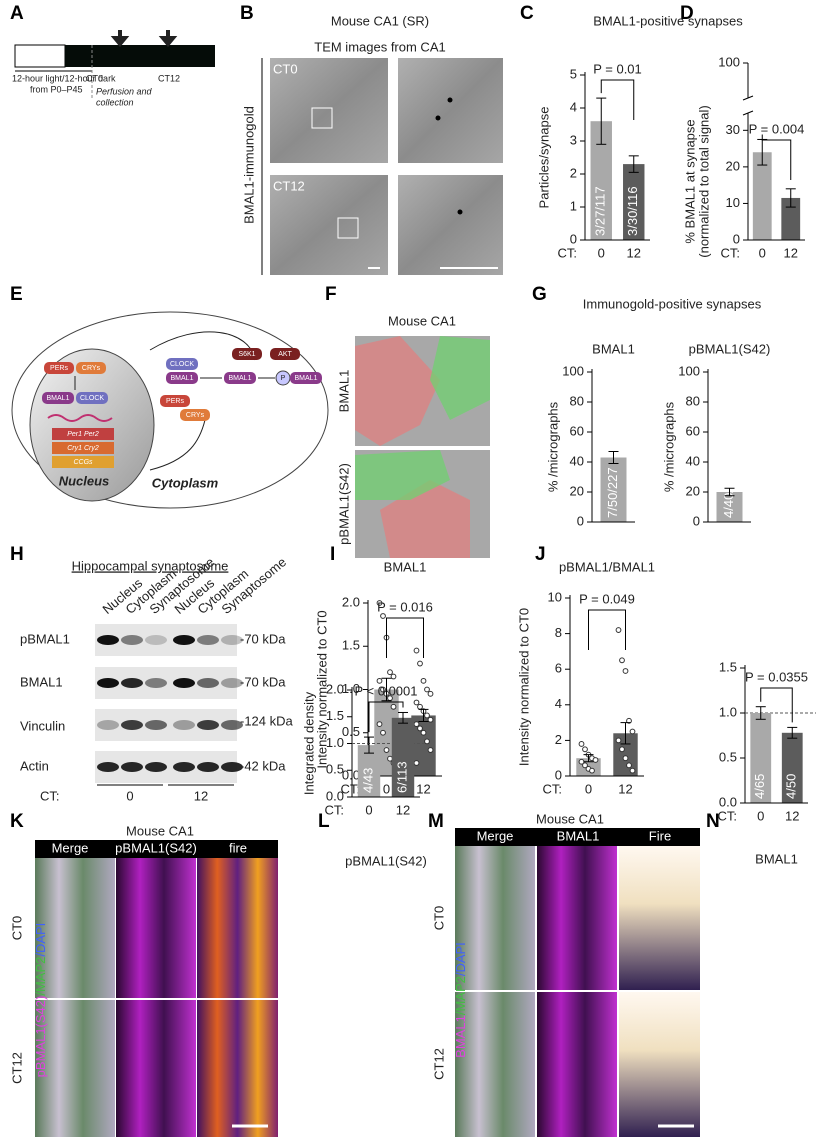 The image size is (818, 1144). I want to click on row-label: Vinculin, so click(42, 725).